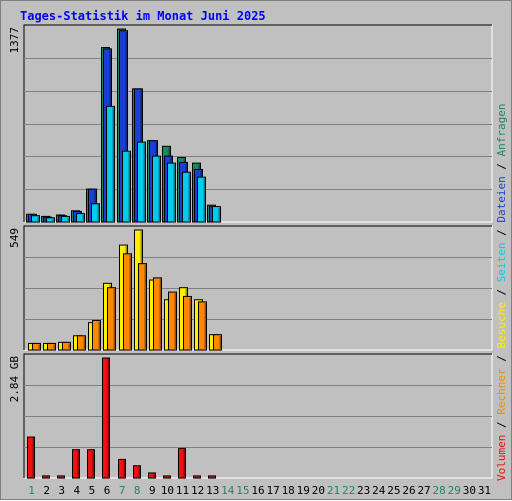 The width and height of the screenshot is (512, 501). What do you see at coordinates (143, 16) in the screenshot?
I see `chart-title: Tages-Statistik im Monat Juni 2025` at bounding box center [143, 16].